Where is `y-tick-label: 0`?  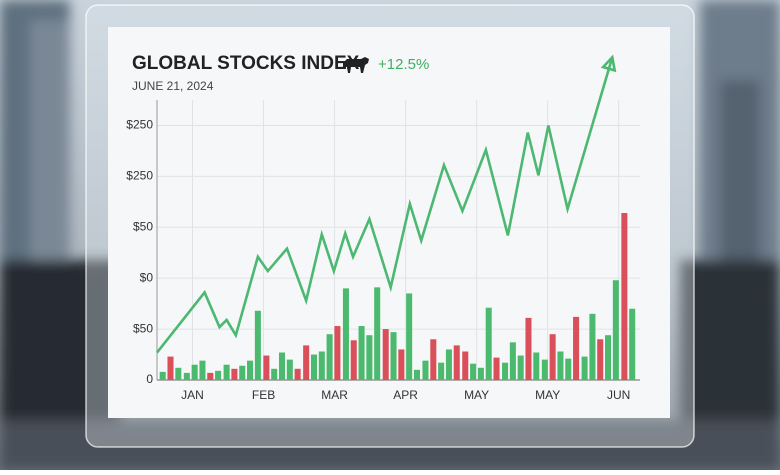
y-tick-label: 0 is located at coordinates (149, 379).